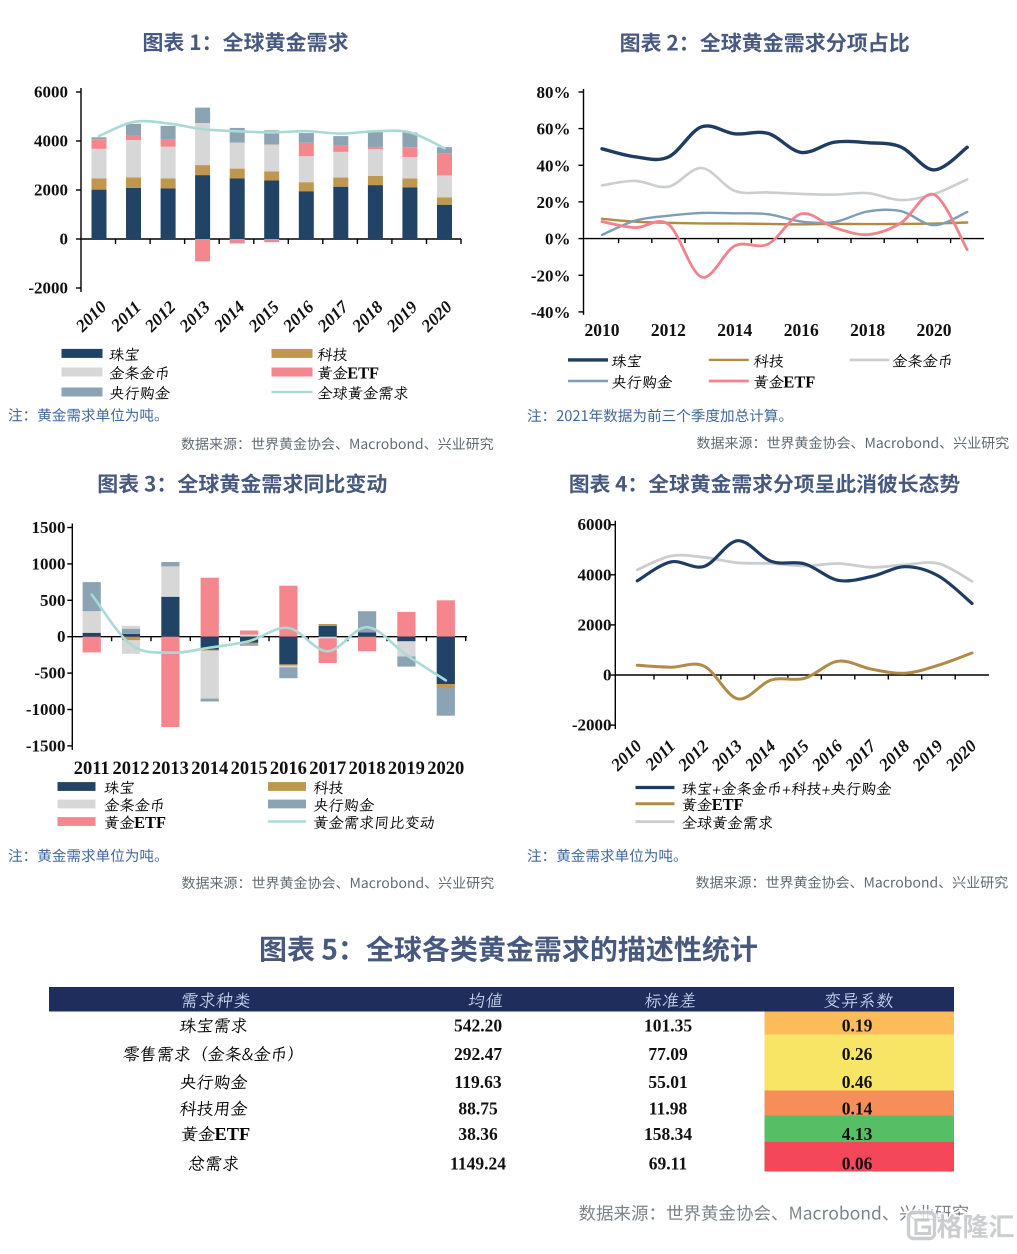 This screenshot has height=1254, width=1017. Describe the element at coordinates (857, 1026) in the screenshot. I see `svg-text: 0.19` at that location.